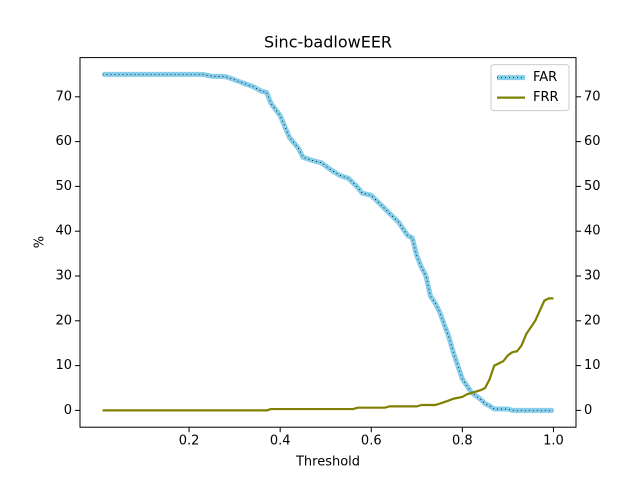  Describe the element at coordinates (462, 441) in the screenshot. I see `x-tick-label: 0.8` at that location.